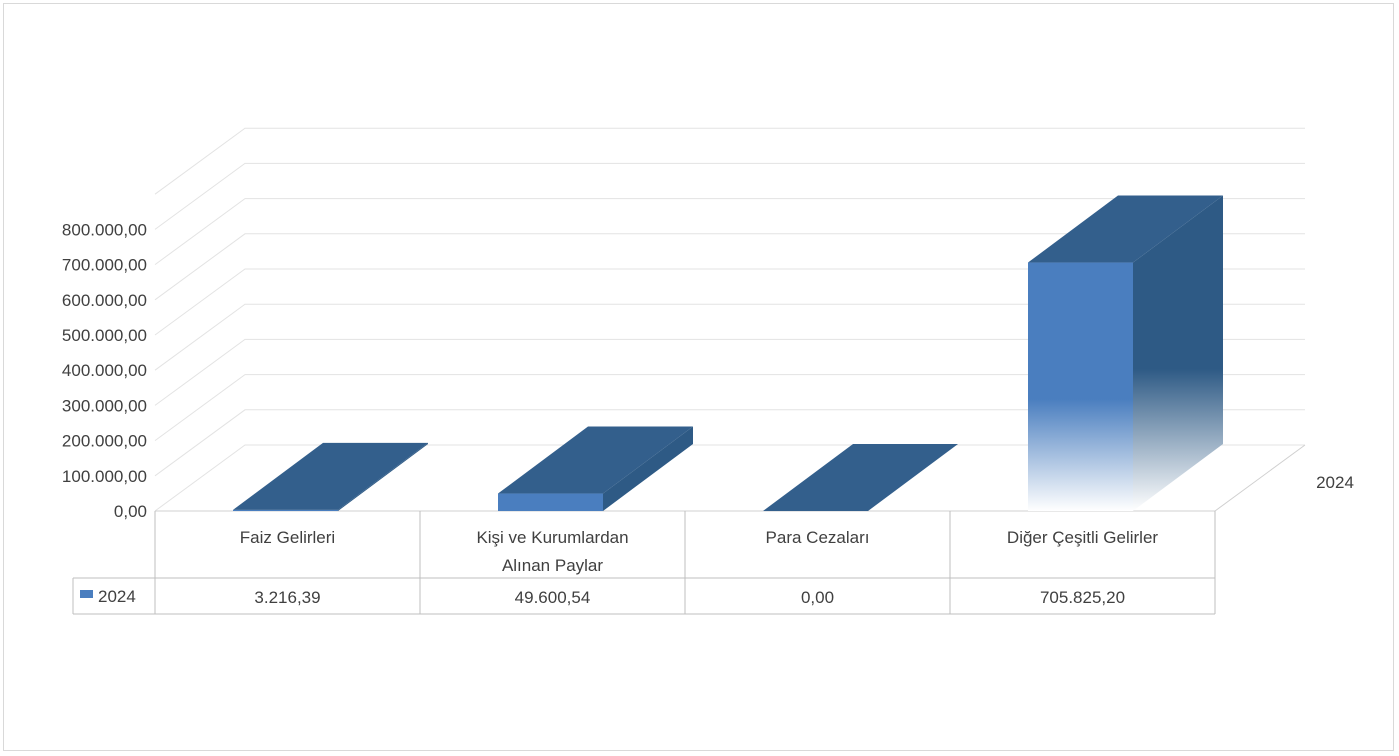 This screenshot has width=1399, height=756. What do you see at coordinates (104, 229) in the screenshot?
I see `y-tick-label: 800.000,00` at bounding box center [104, 229].